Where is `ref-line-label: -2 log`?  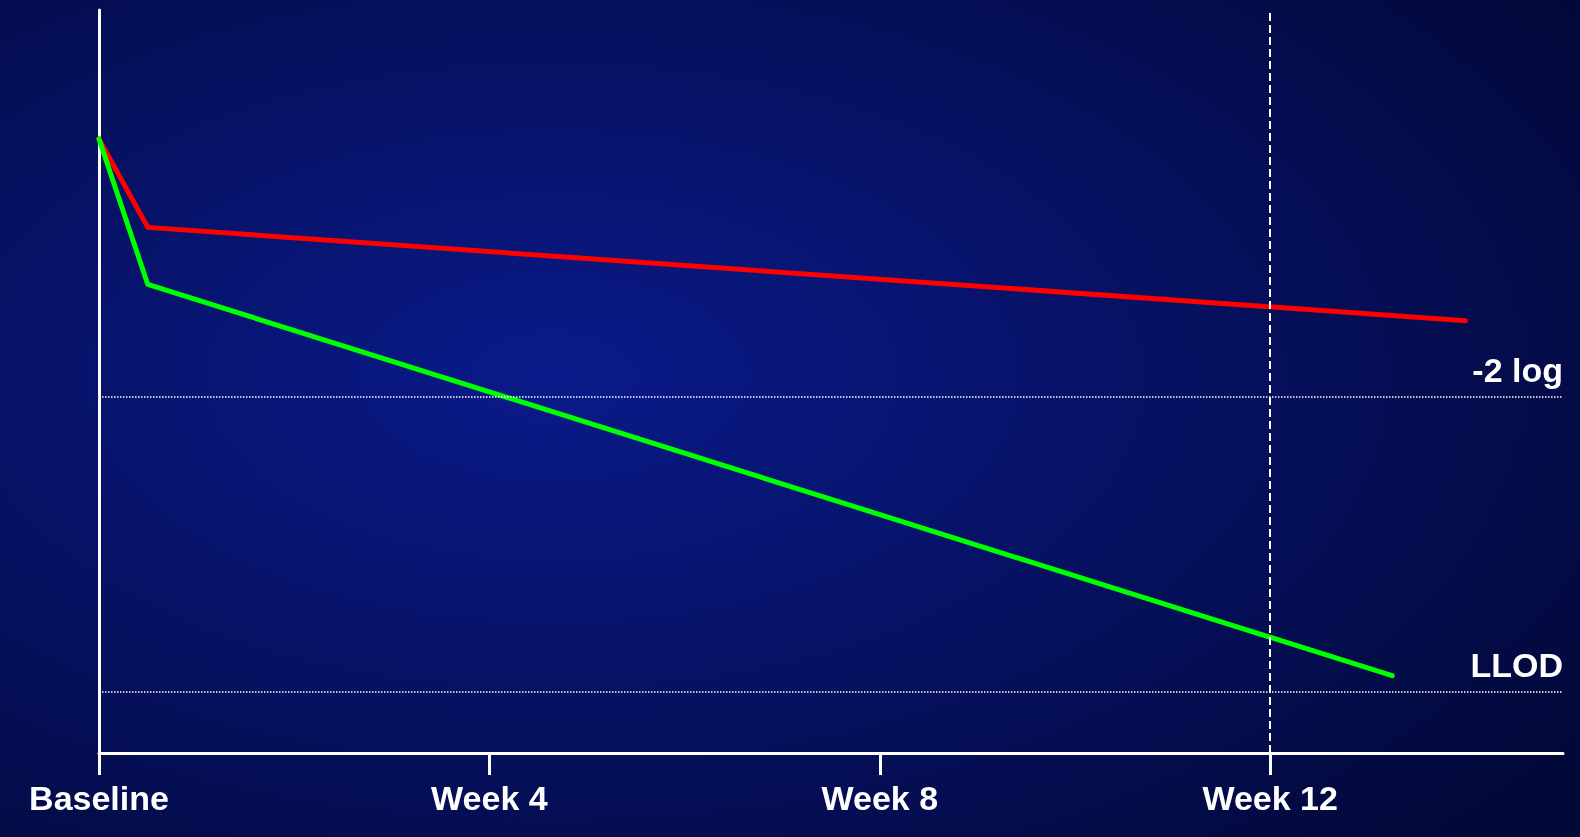
ref-line-label: -2 log is located at coordinates (1517, 369).